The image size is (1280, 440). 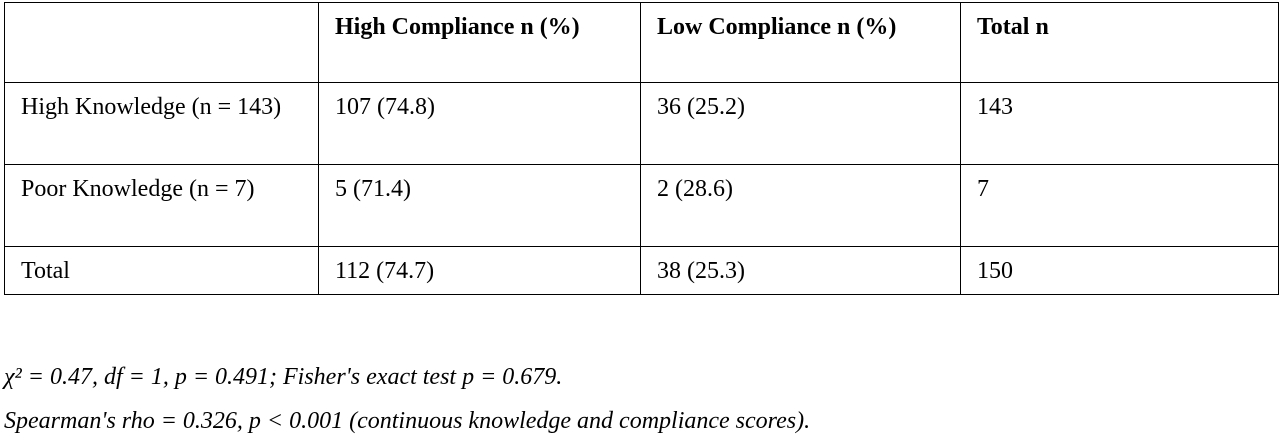 What do you see at coordinates (479, 42) in the screenshot?
I see `header-cell: High Compliance n (%)` at bounding box center [479, 42].